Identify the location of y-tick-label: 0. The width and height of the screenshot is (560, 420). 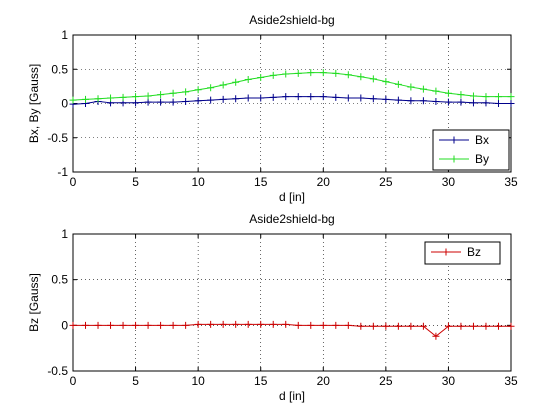
(64, 325).